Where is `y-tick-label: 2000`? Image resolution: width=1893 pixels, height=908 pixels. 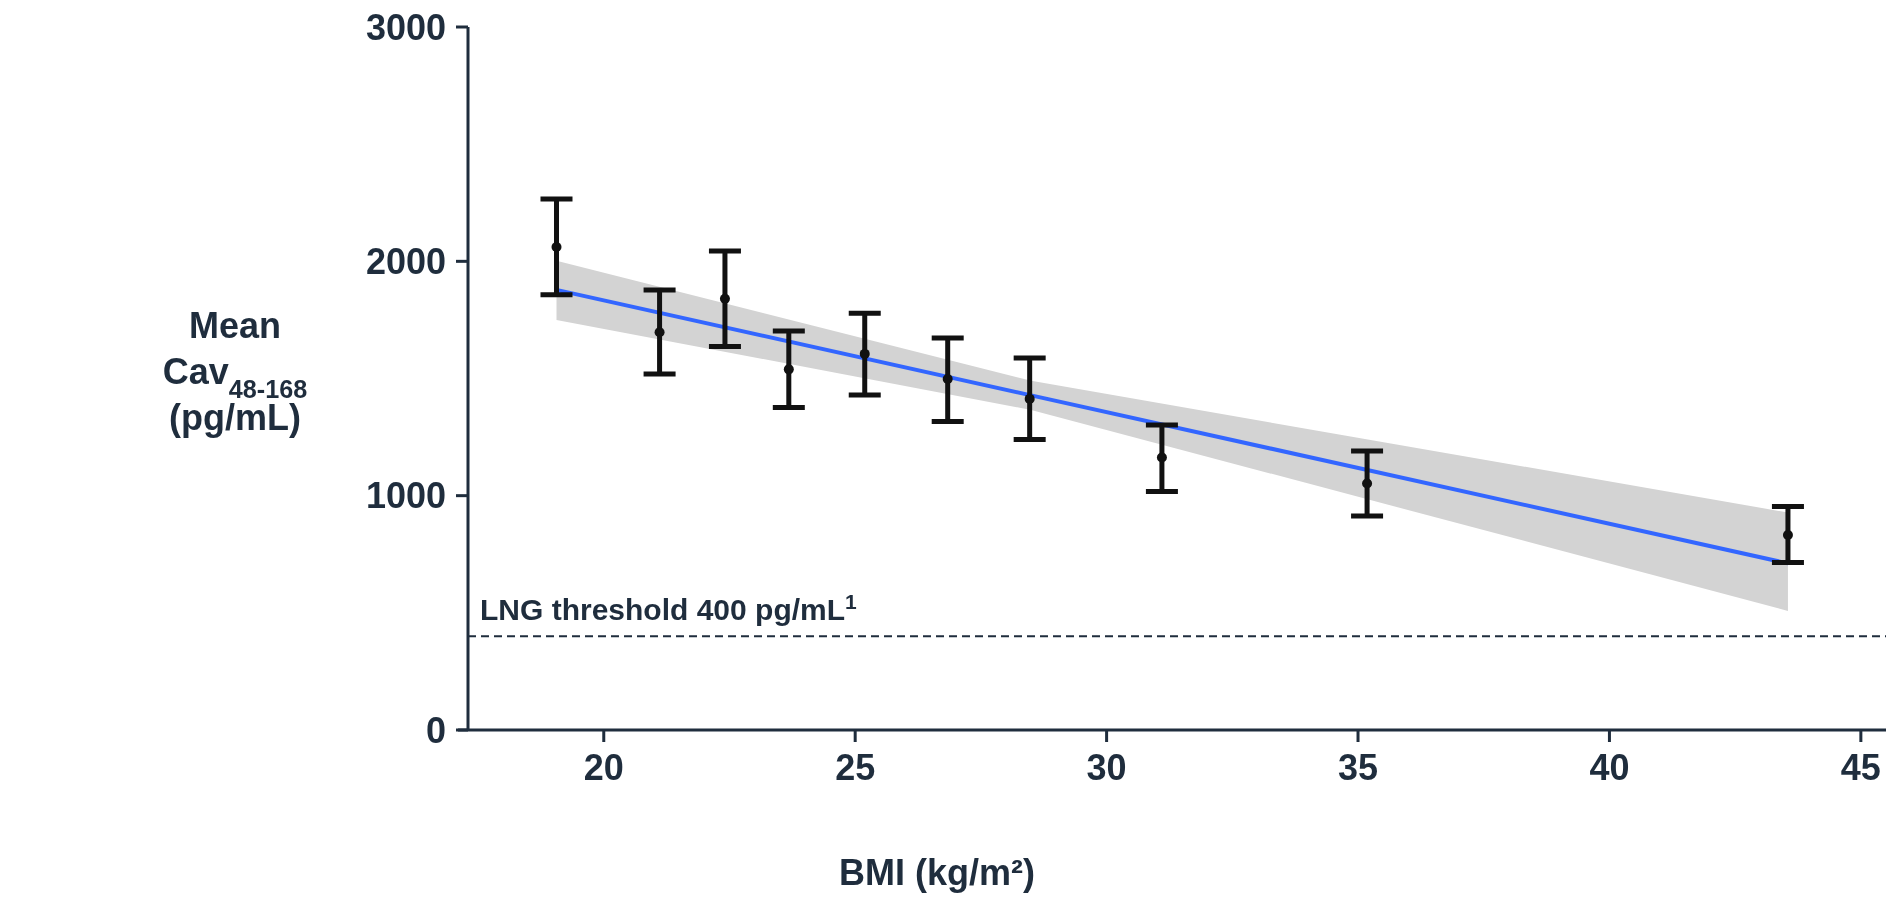
y-tick-label: 2000 is located at coordinates (405, 261).